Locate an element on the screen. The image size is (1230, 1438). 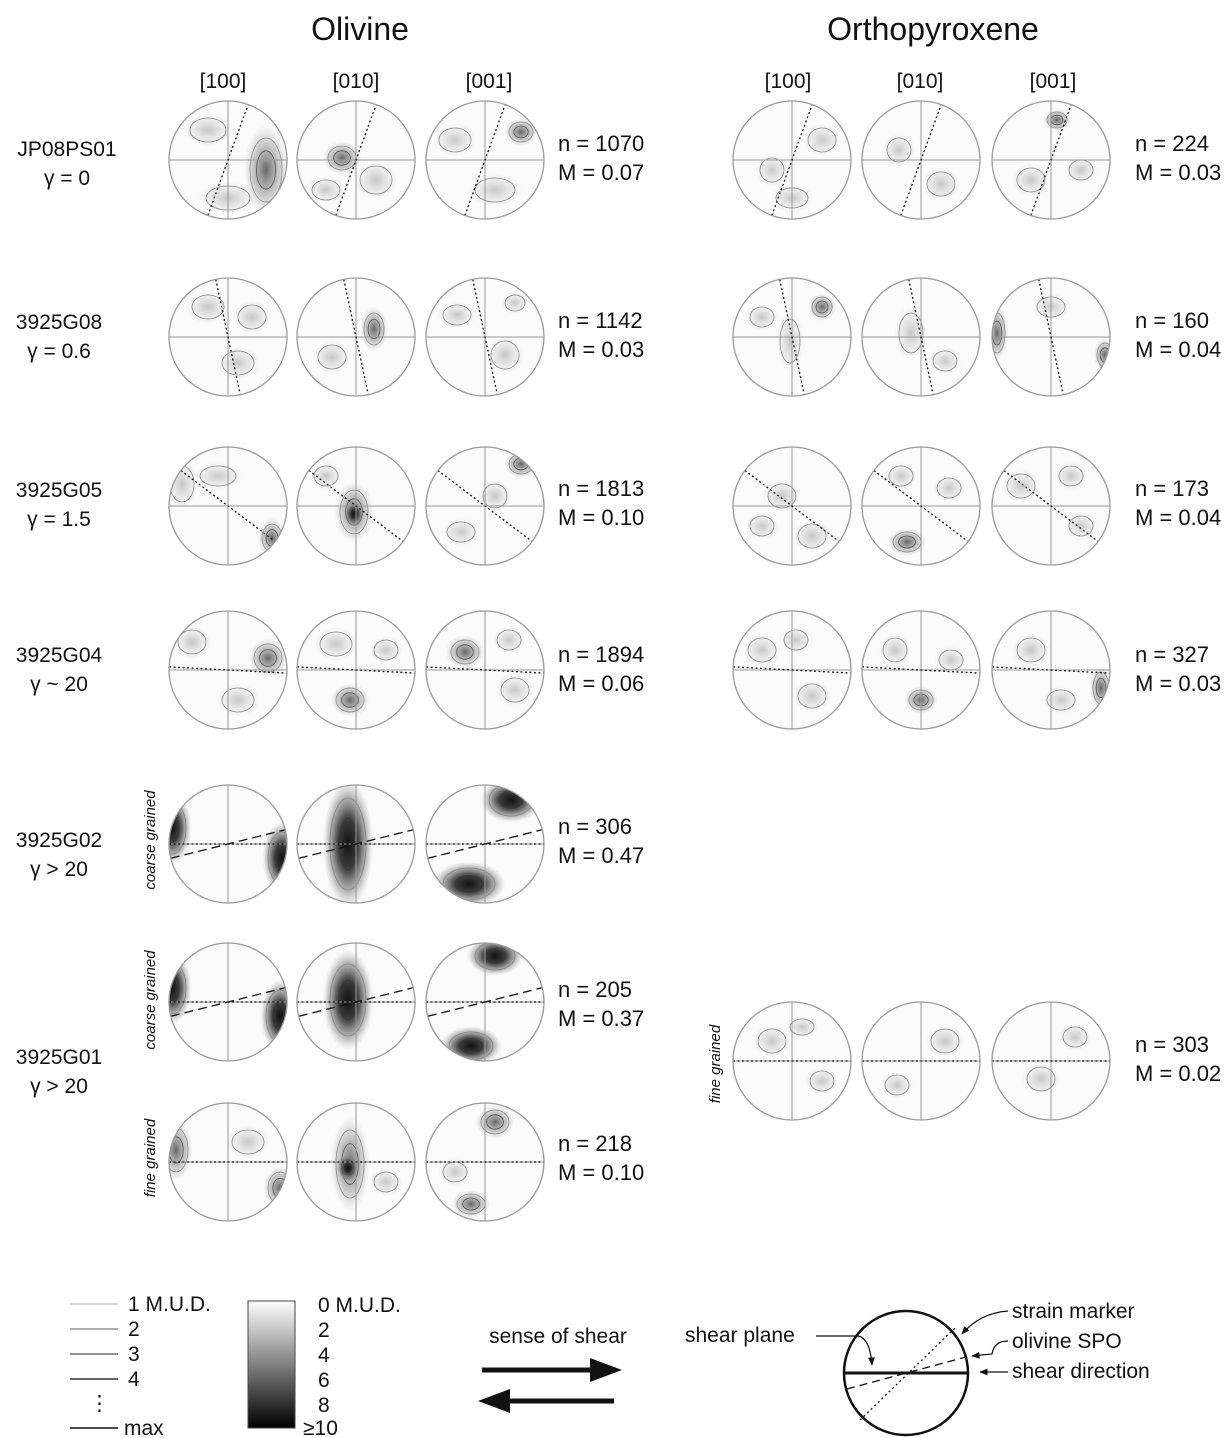
legend-contour-4: 4 is located at coordinates (134, 1379).